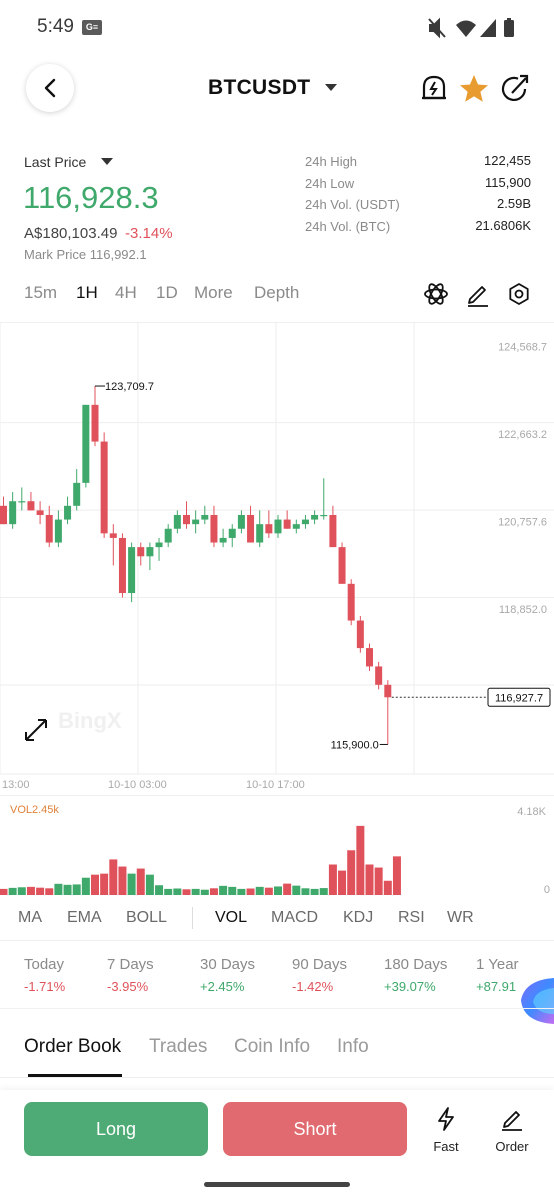 This screenshot has height=1200, width=554. What do you see at coordinates (352, 204) in the screenshot?
I see `stat-label: 24h Vol. (USDT)` at bounding box center [352, 204].